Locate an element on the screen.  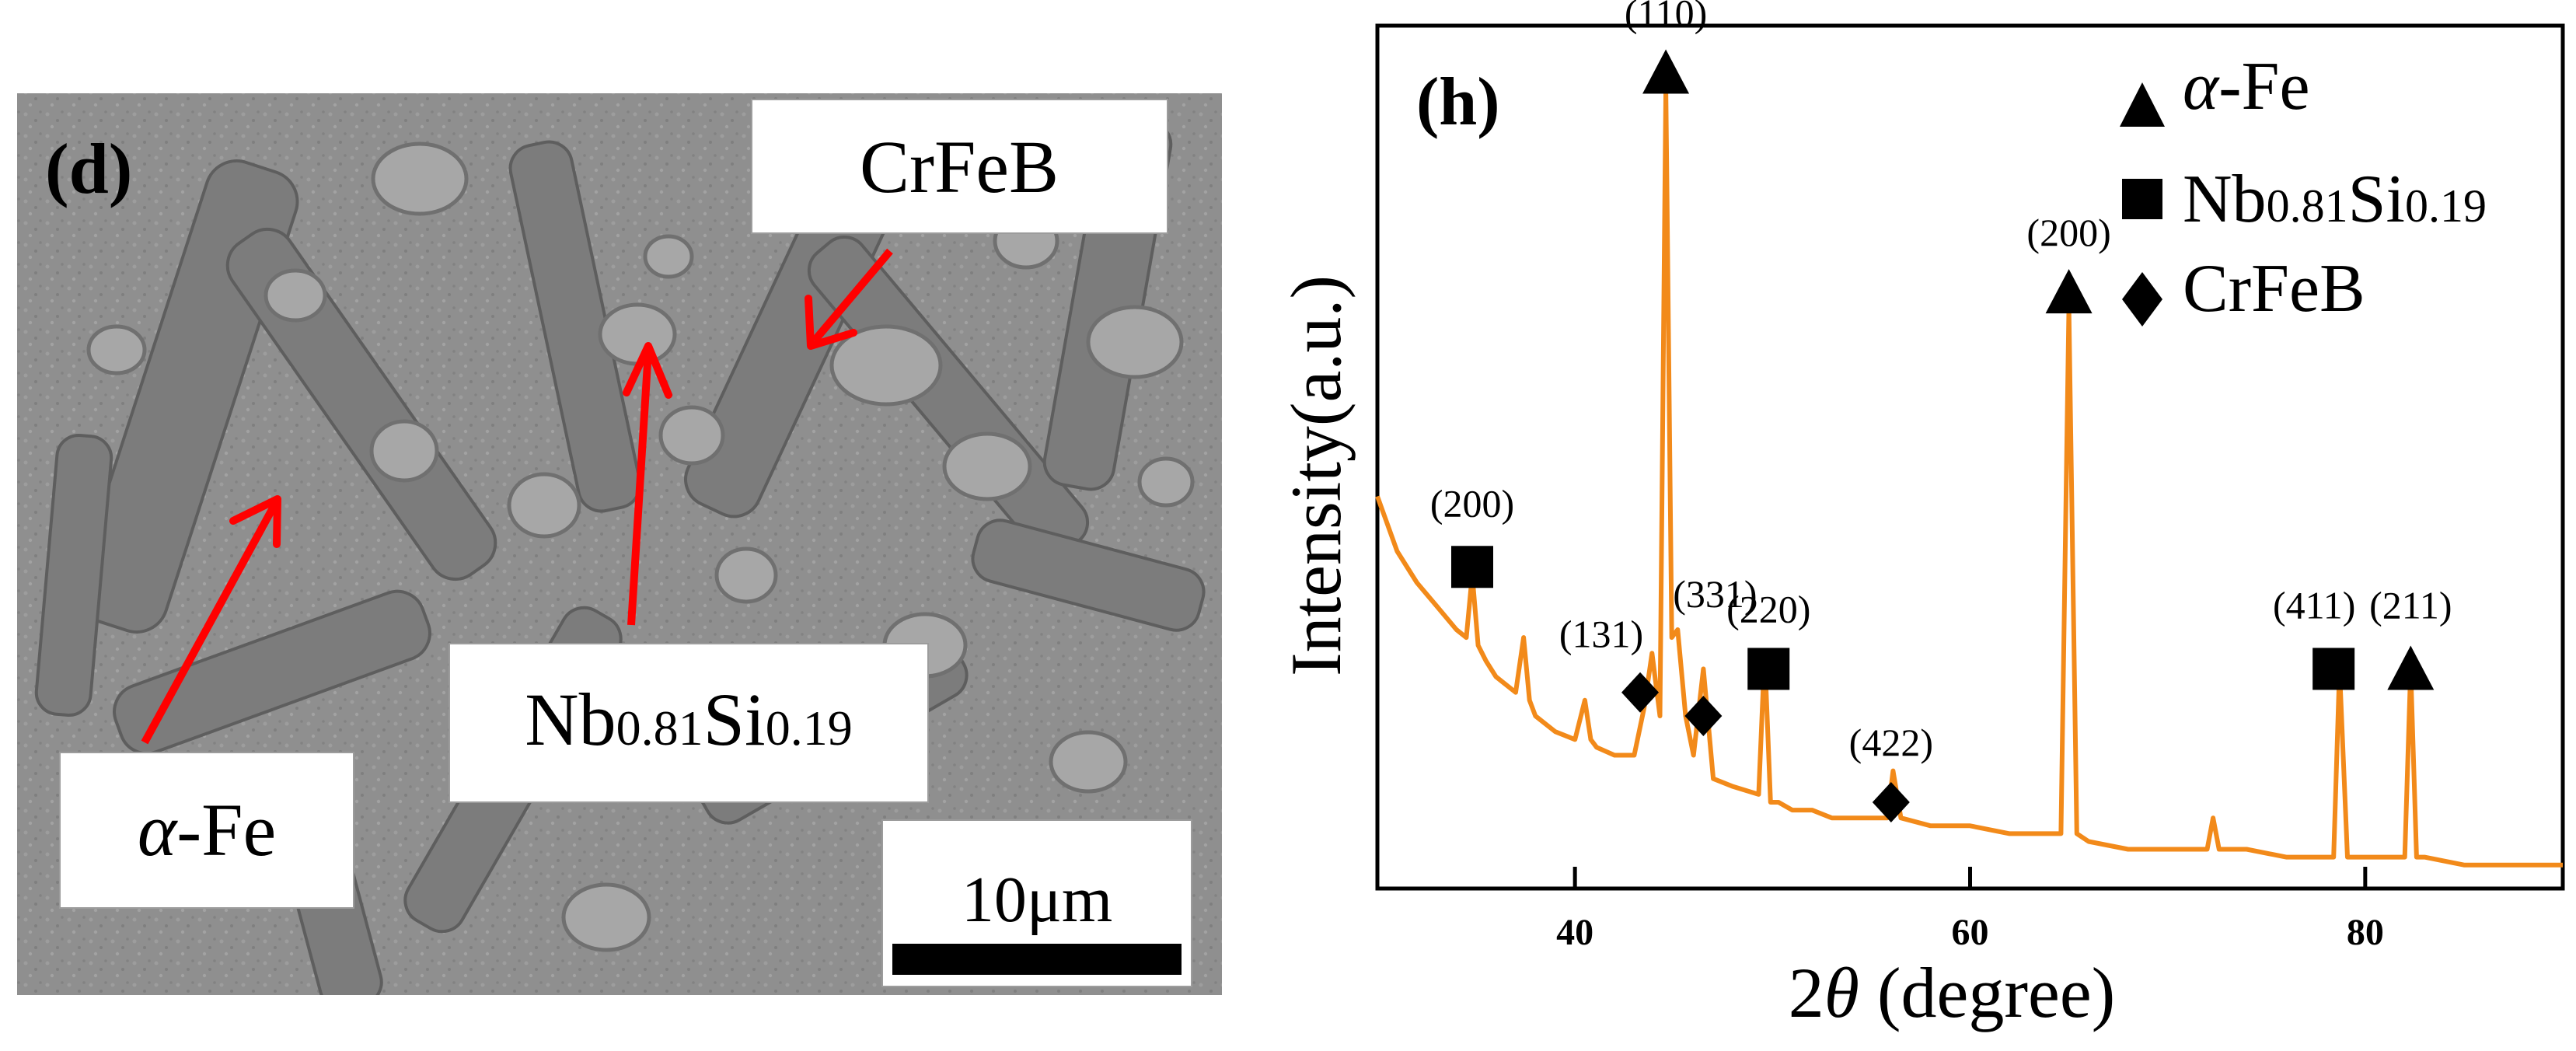
alpha-suffix: -Fe is located at coordinates (226, 829).